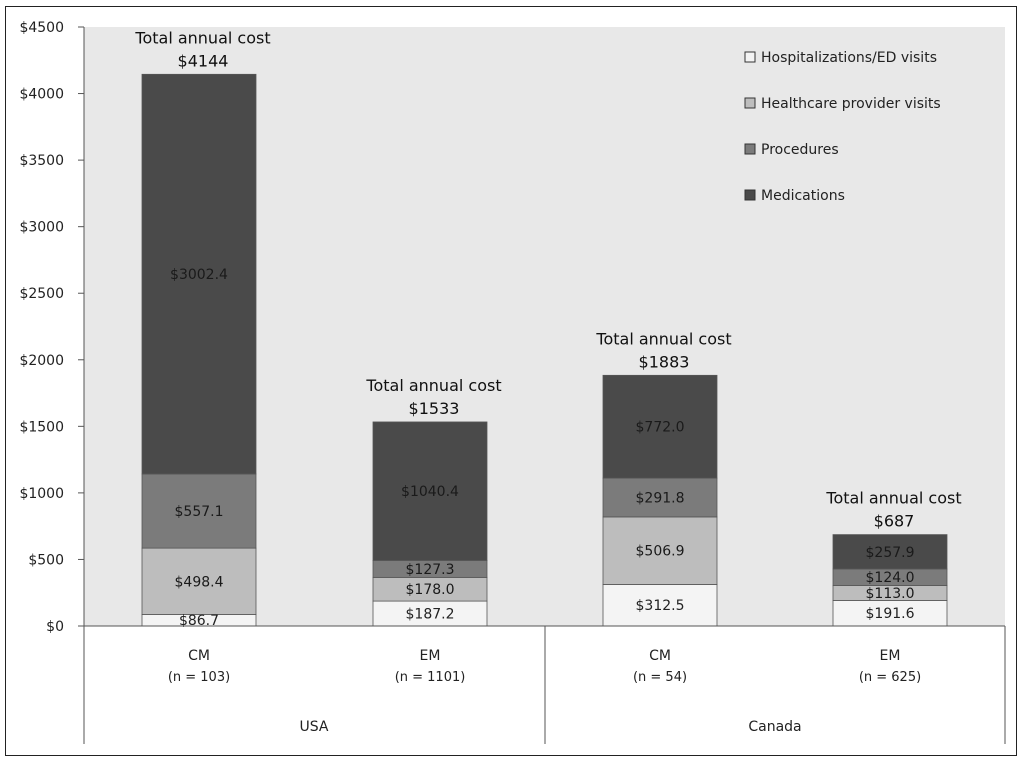  What do you see at coordinates (803, 196) in the screenshot?
I see `legend-label: Medications` at bounding box center [803, 196].